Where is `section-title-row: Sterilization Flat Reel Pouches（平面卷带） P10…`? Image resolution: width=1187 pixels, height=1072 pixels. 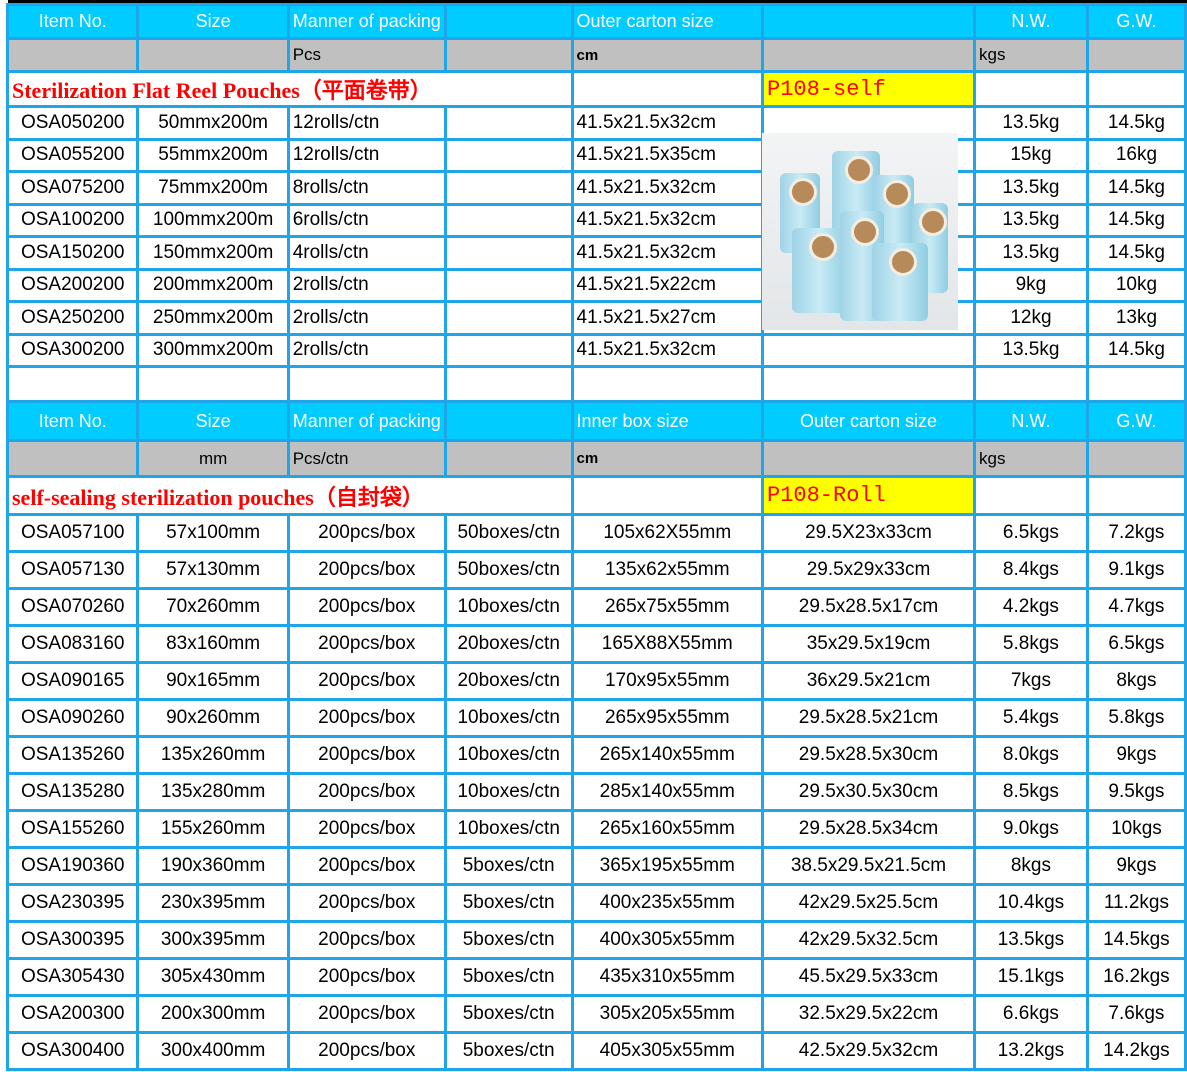
section-title-row: Sterilization Flat Reel Pouches（平面卷带） P10… is located at coordinates (596, 89).